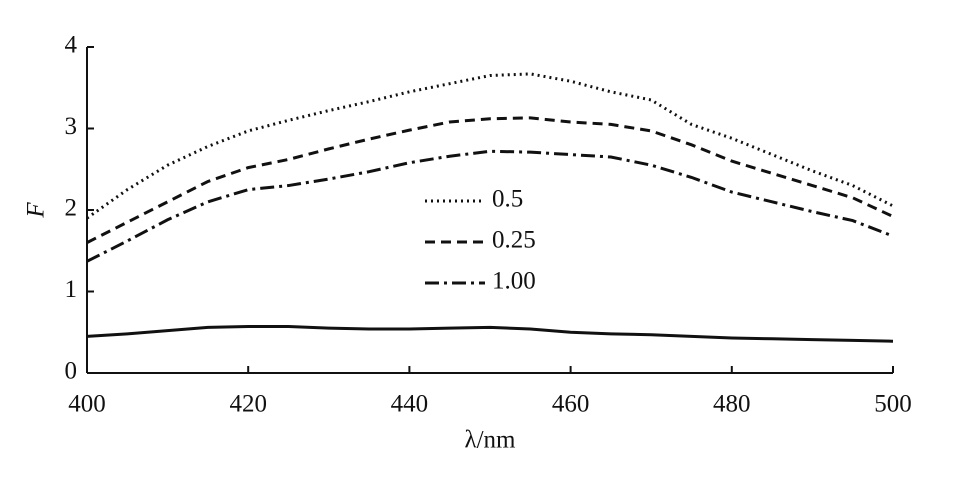  Describe the element at coordinates (248, 404) in the screenshot. I see `x-tick-label: 420` at that location.